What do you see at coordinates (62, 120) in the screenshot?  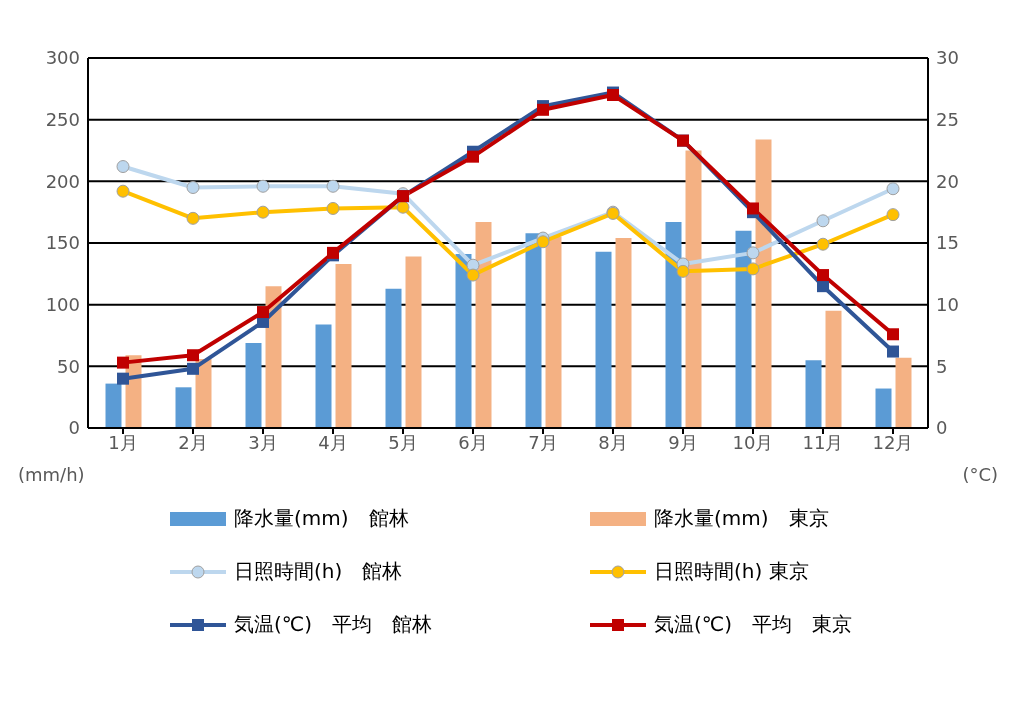 I see `y-tick-label: 250` at bounding box center [62, 120].